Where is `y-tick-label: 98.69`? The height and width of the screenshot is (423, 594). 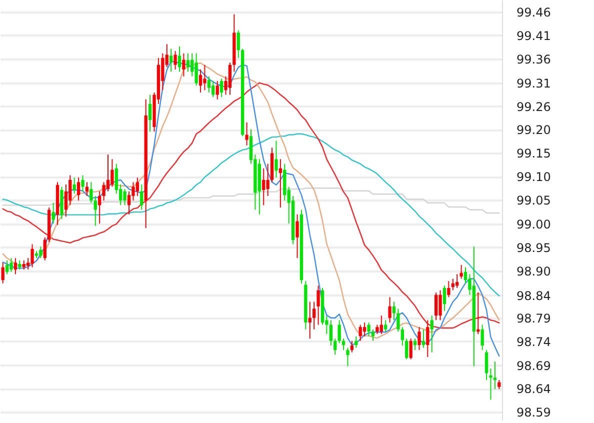 y-tick-label: 98.69 is located at coordinates (533, 365).